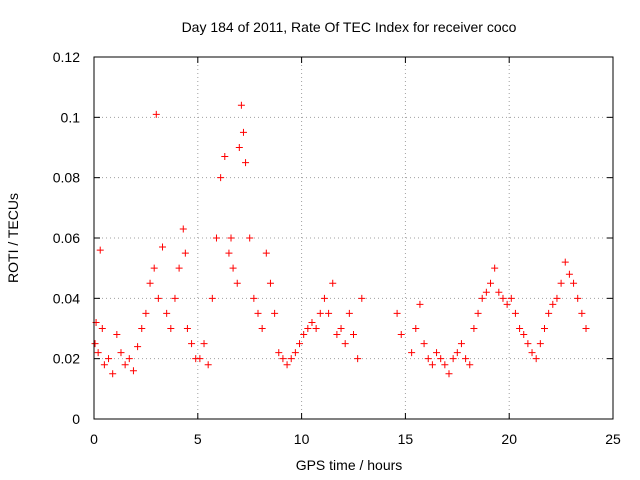 The width and height of the screenshot is (640, 480). What do you see at coordinates (613, 439) in the screenshot?
I see `x-tick-label: 25` at bounding box center [613, 439].